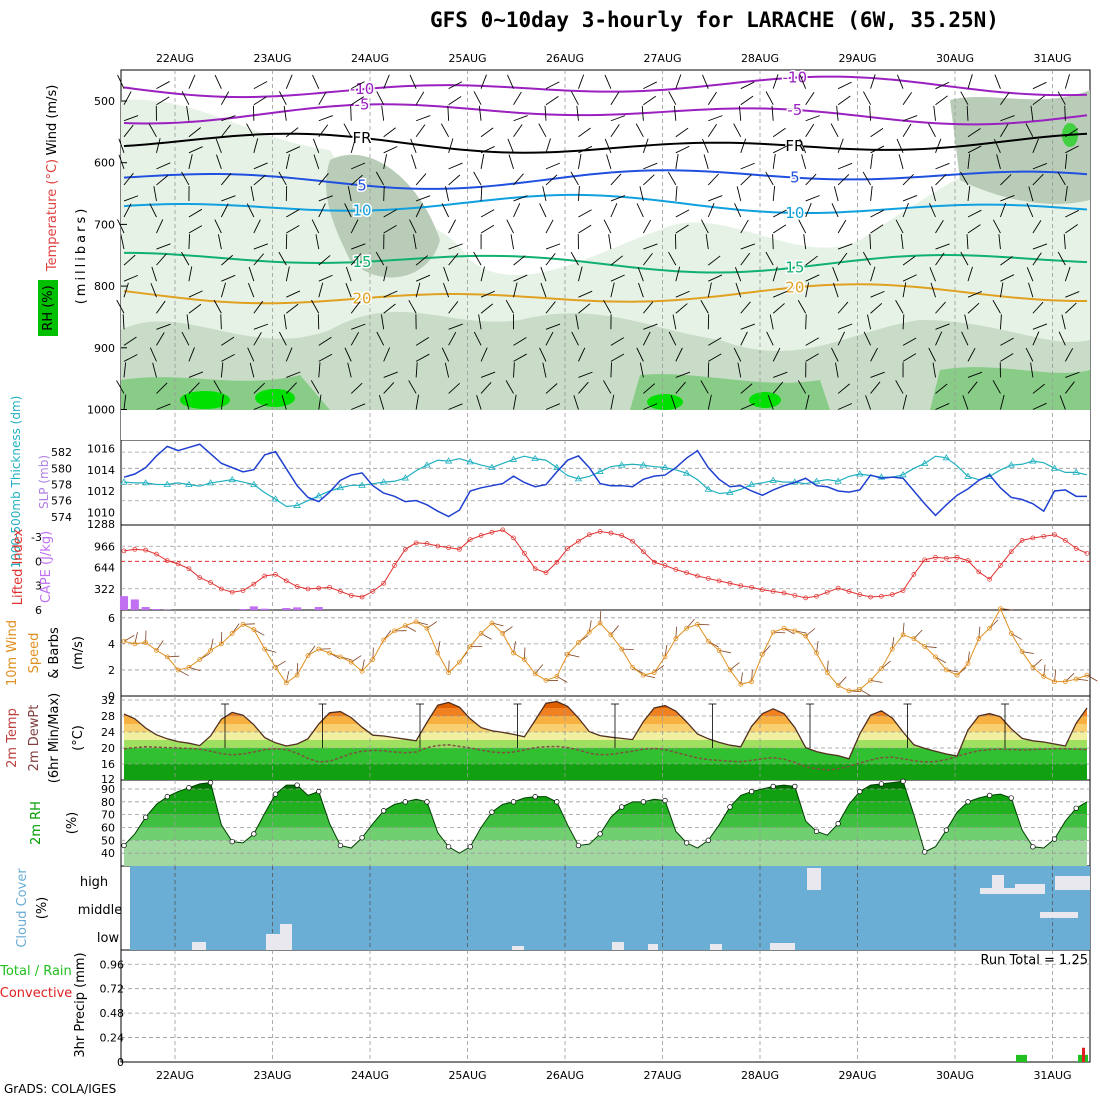 Image resolution: width=1100 pixels, height=1100 pixels. What do you see at coordinates (794, 287) in the screenshot?
I see `isotherm-label: 20` at bounding box center [794, 287].